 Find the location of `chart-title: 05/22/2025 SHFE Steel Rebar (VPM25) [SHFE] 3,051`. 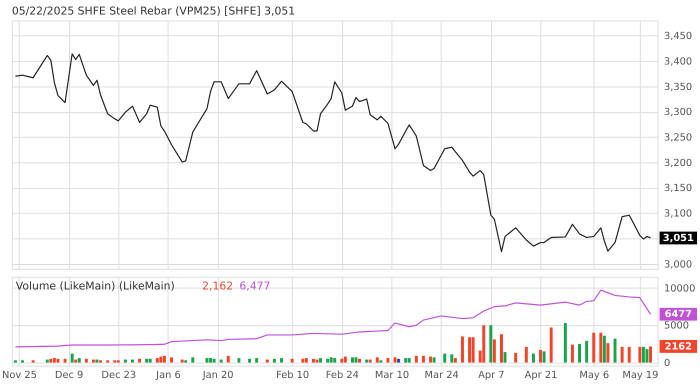

chart-title: 05/22/2025 SHFE Steel Rebar (VPM25) [SHFE] 3,051 is located at coordinates (154, 11).